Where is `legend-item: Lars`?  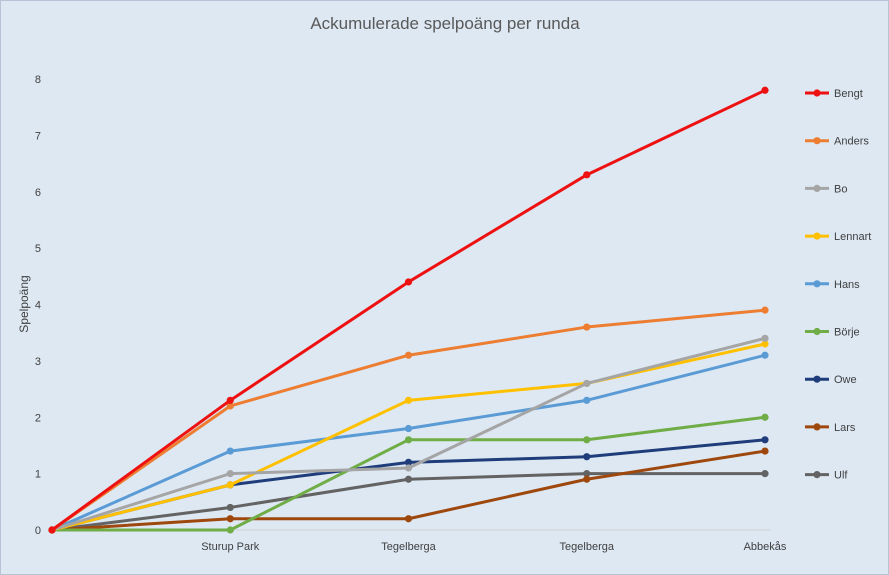
legend-item: Lars is located at coordinates (830, 428).